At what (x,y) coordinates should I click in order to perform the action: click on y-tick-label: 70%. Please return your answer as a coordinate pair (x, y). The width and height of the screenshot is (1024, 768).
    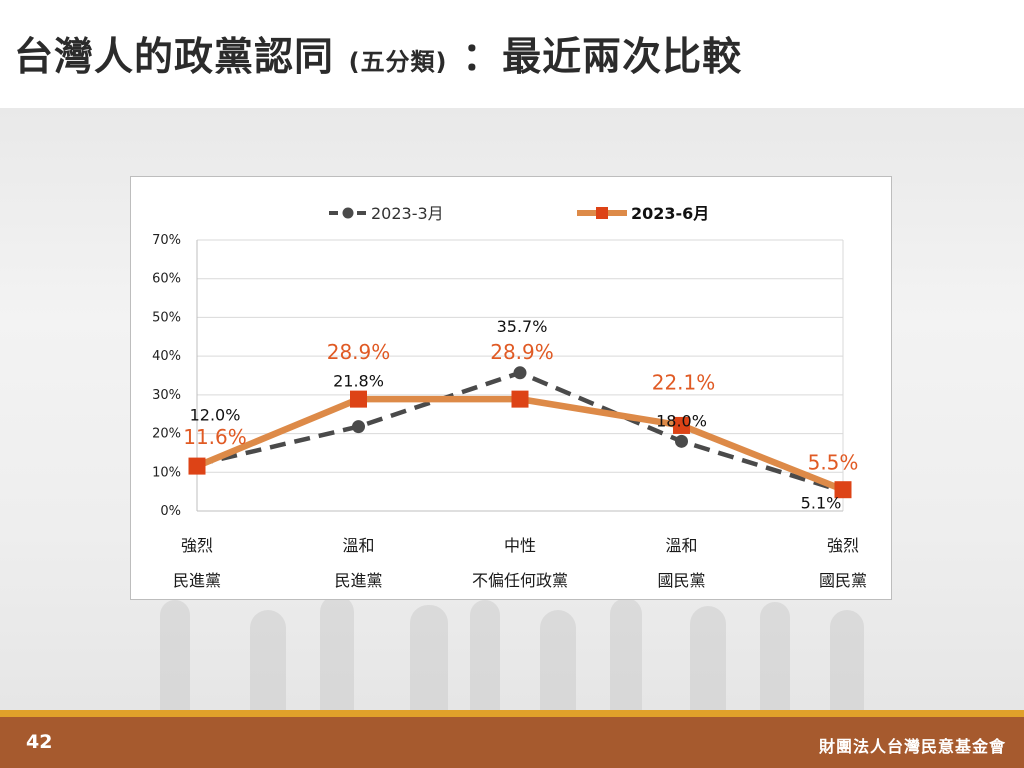
    Looking at the image, I should click on (166, 240).